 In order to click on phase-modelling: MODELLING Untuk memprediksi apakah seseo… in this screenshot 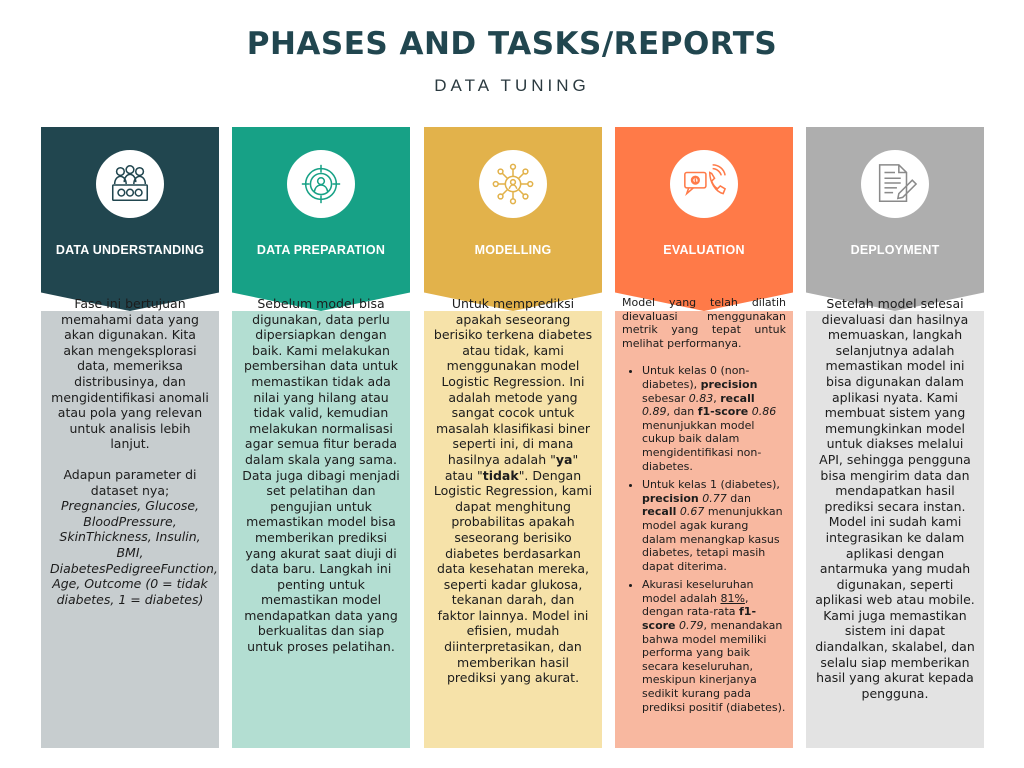, I will do `click(513, 437)`.